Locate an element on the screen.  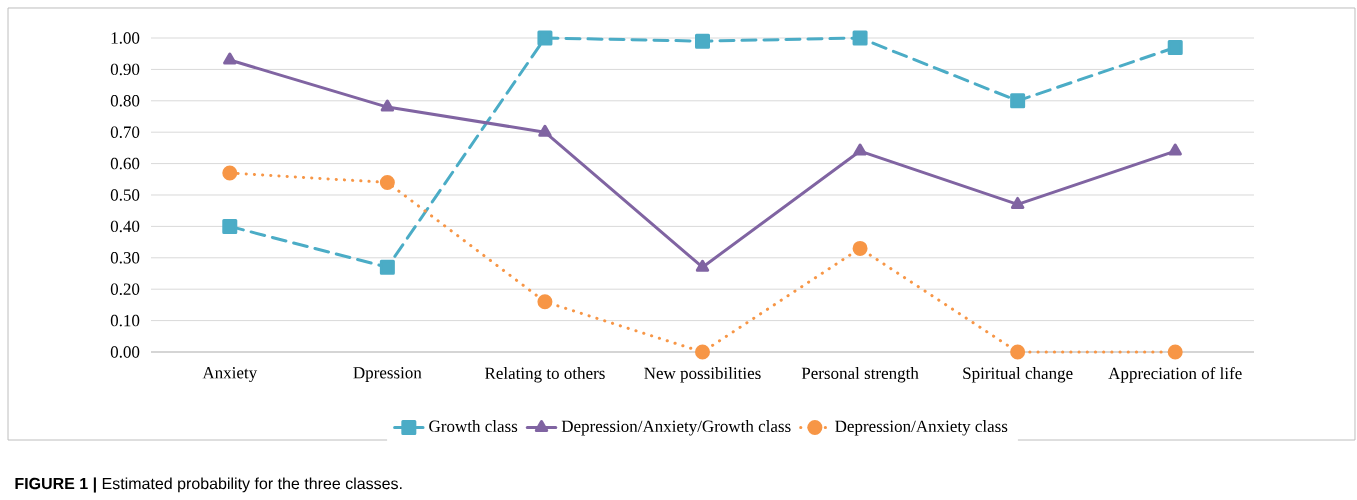
y-tick-label: 0.60 is located at coordinates (125, 163).